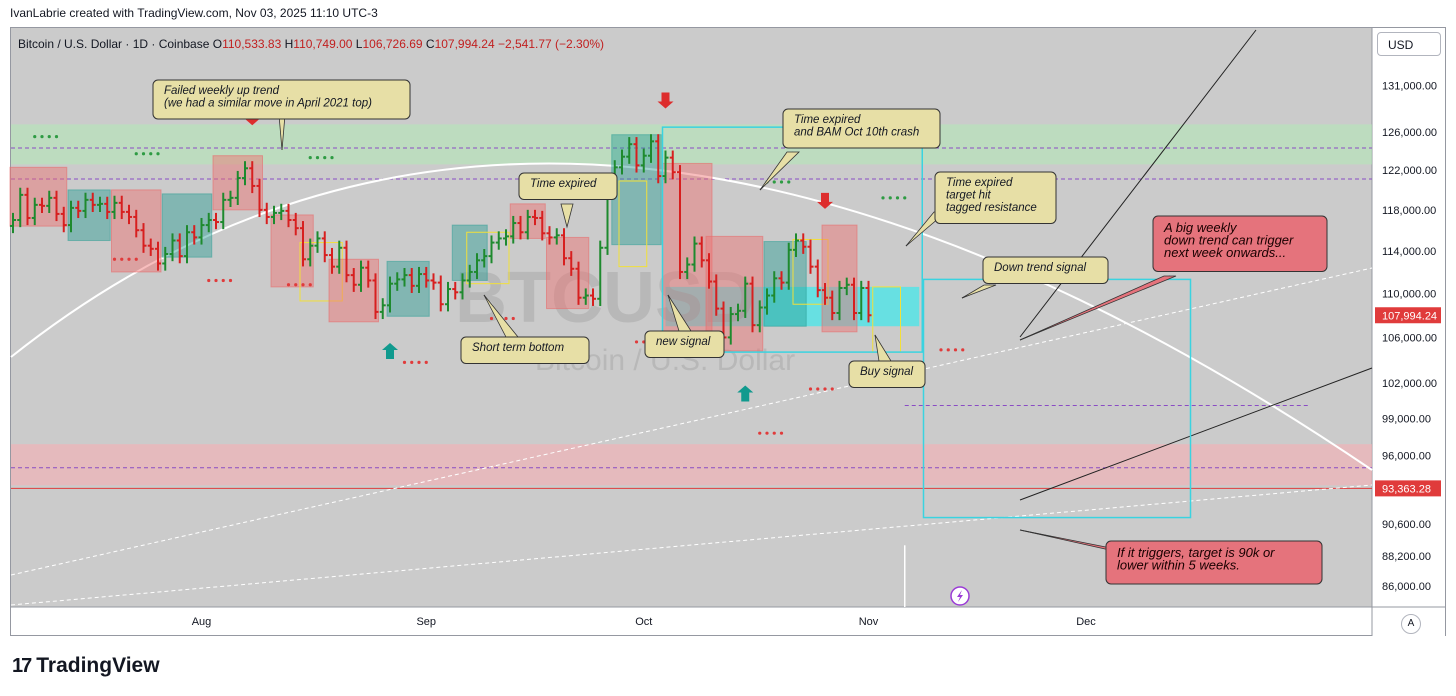 The width and height of the screenshot is (1456, 696). I want to click on price-tick-label: 122,000.00, so click(1409, 171).